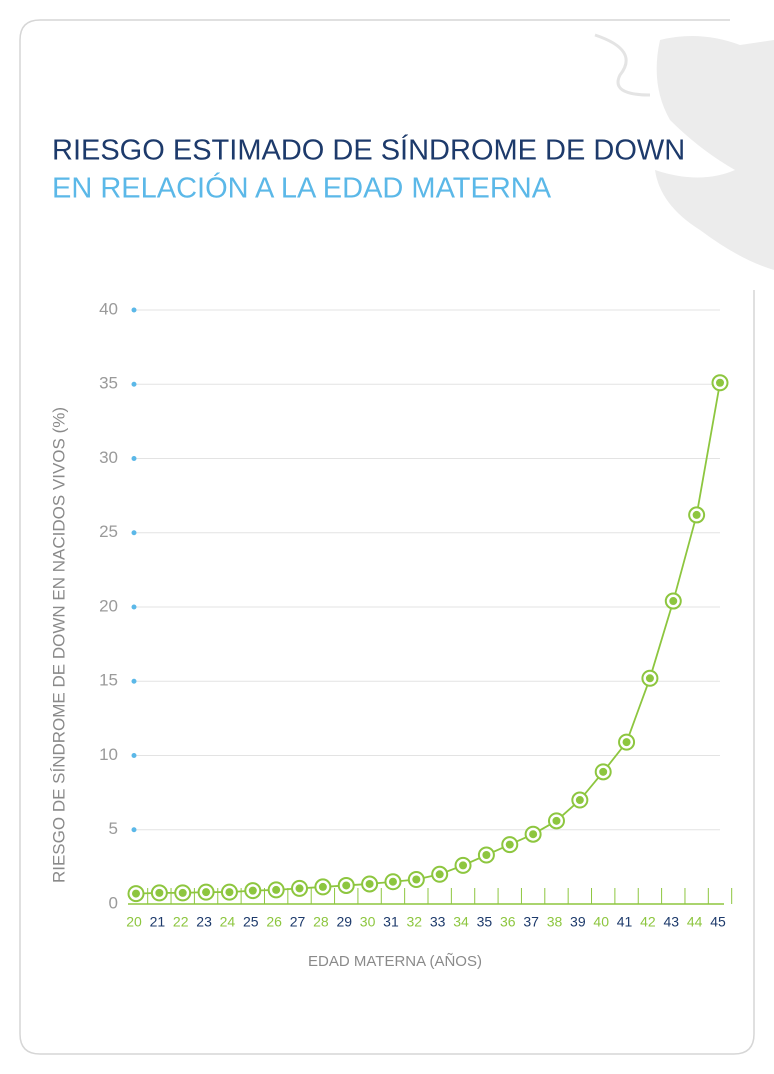  Describe the element at coordinates (601, 922) in the screenshot. I see `x-tick-label: 40` at that location.